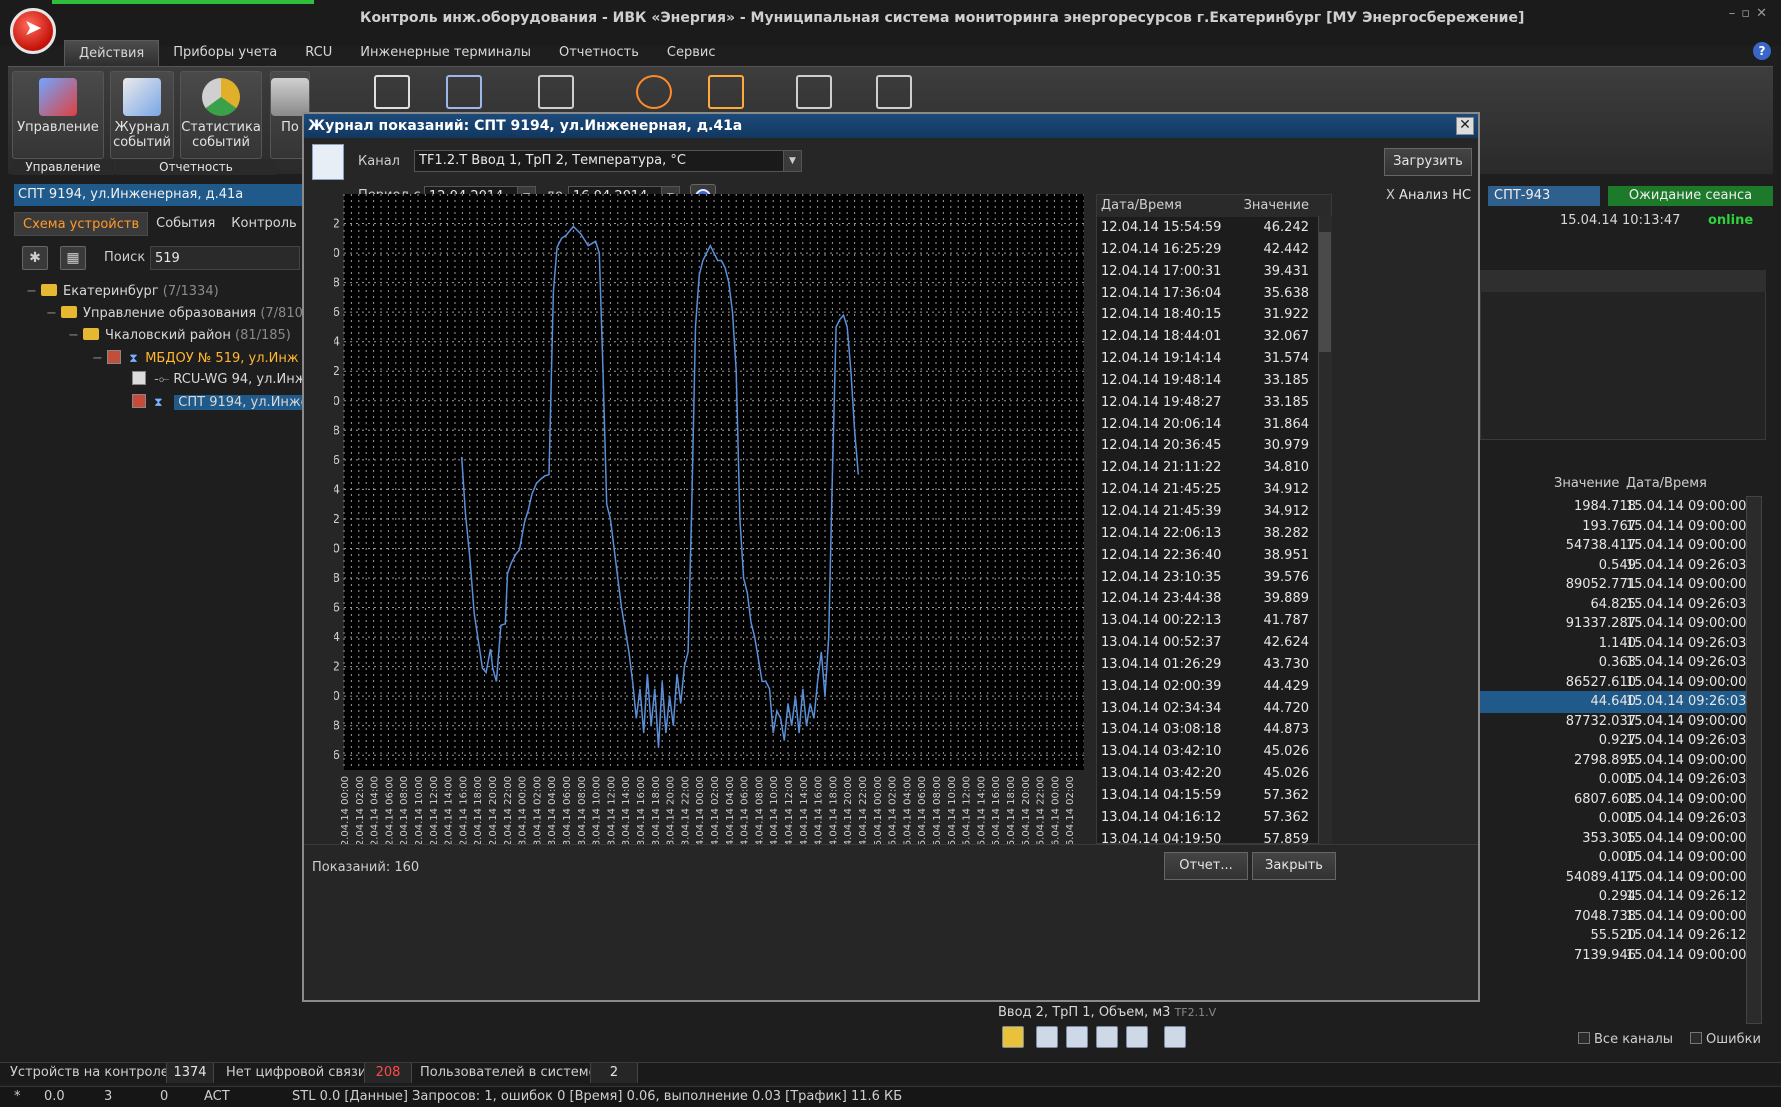 The image size is (1781, 1107). I want to click on table-row: 54738.417 15.04.14 09:00:00, so click(1614, 546).